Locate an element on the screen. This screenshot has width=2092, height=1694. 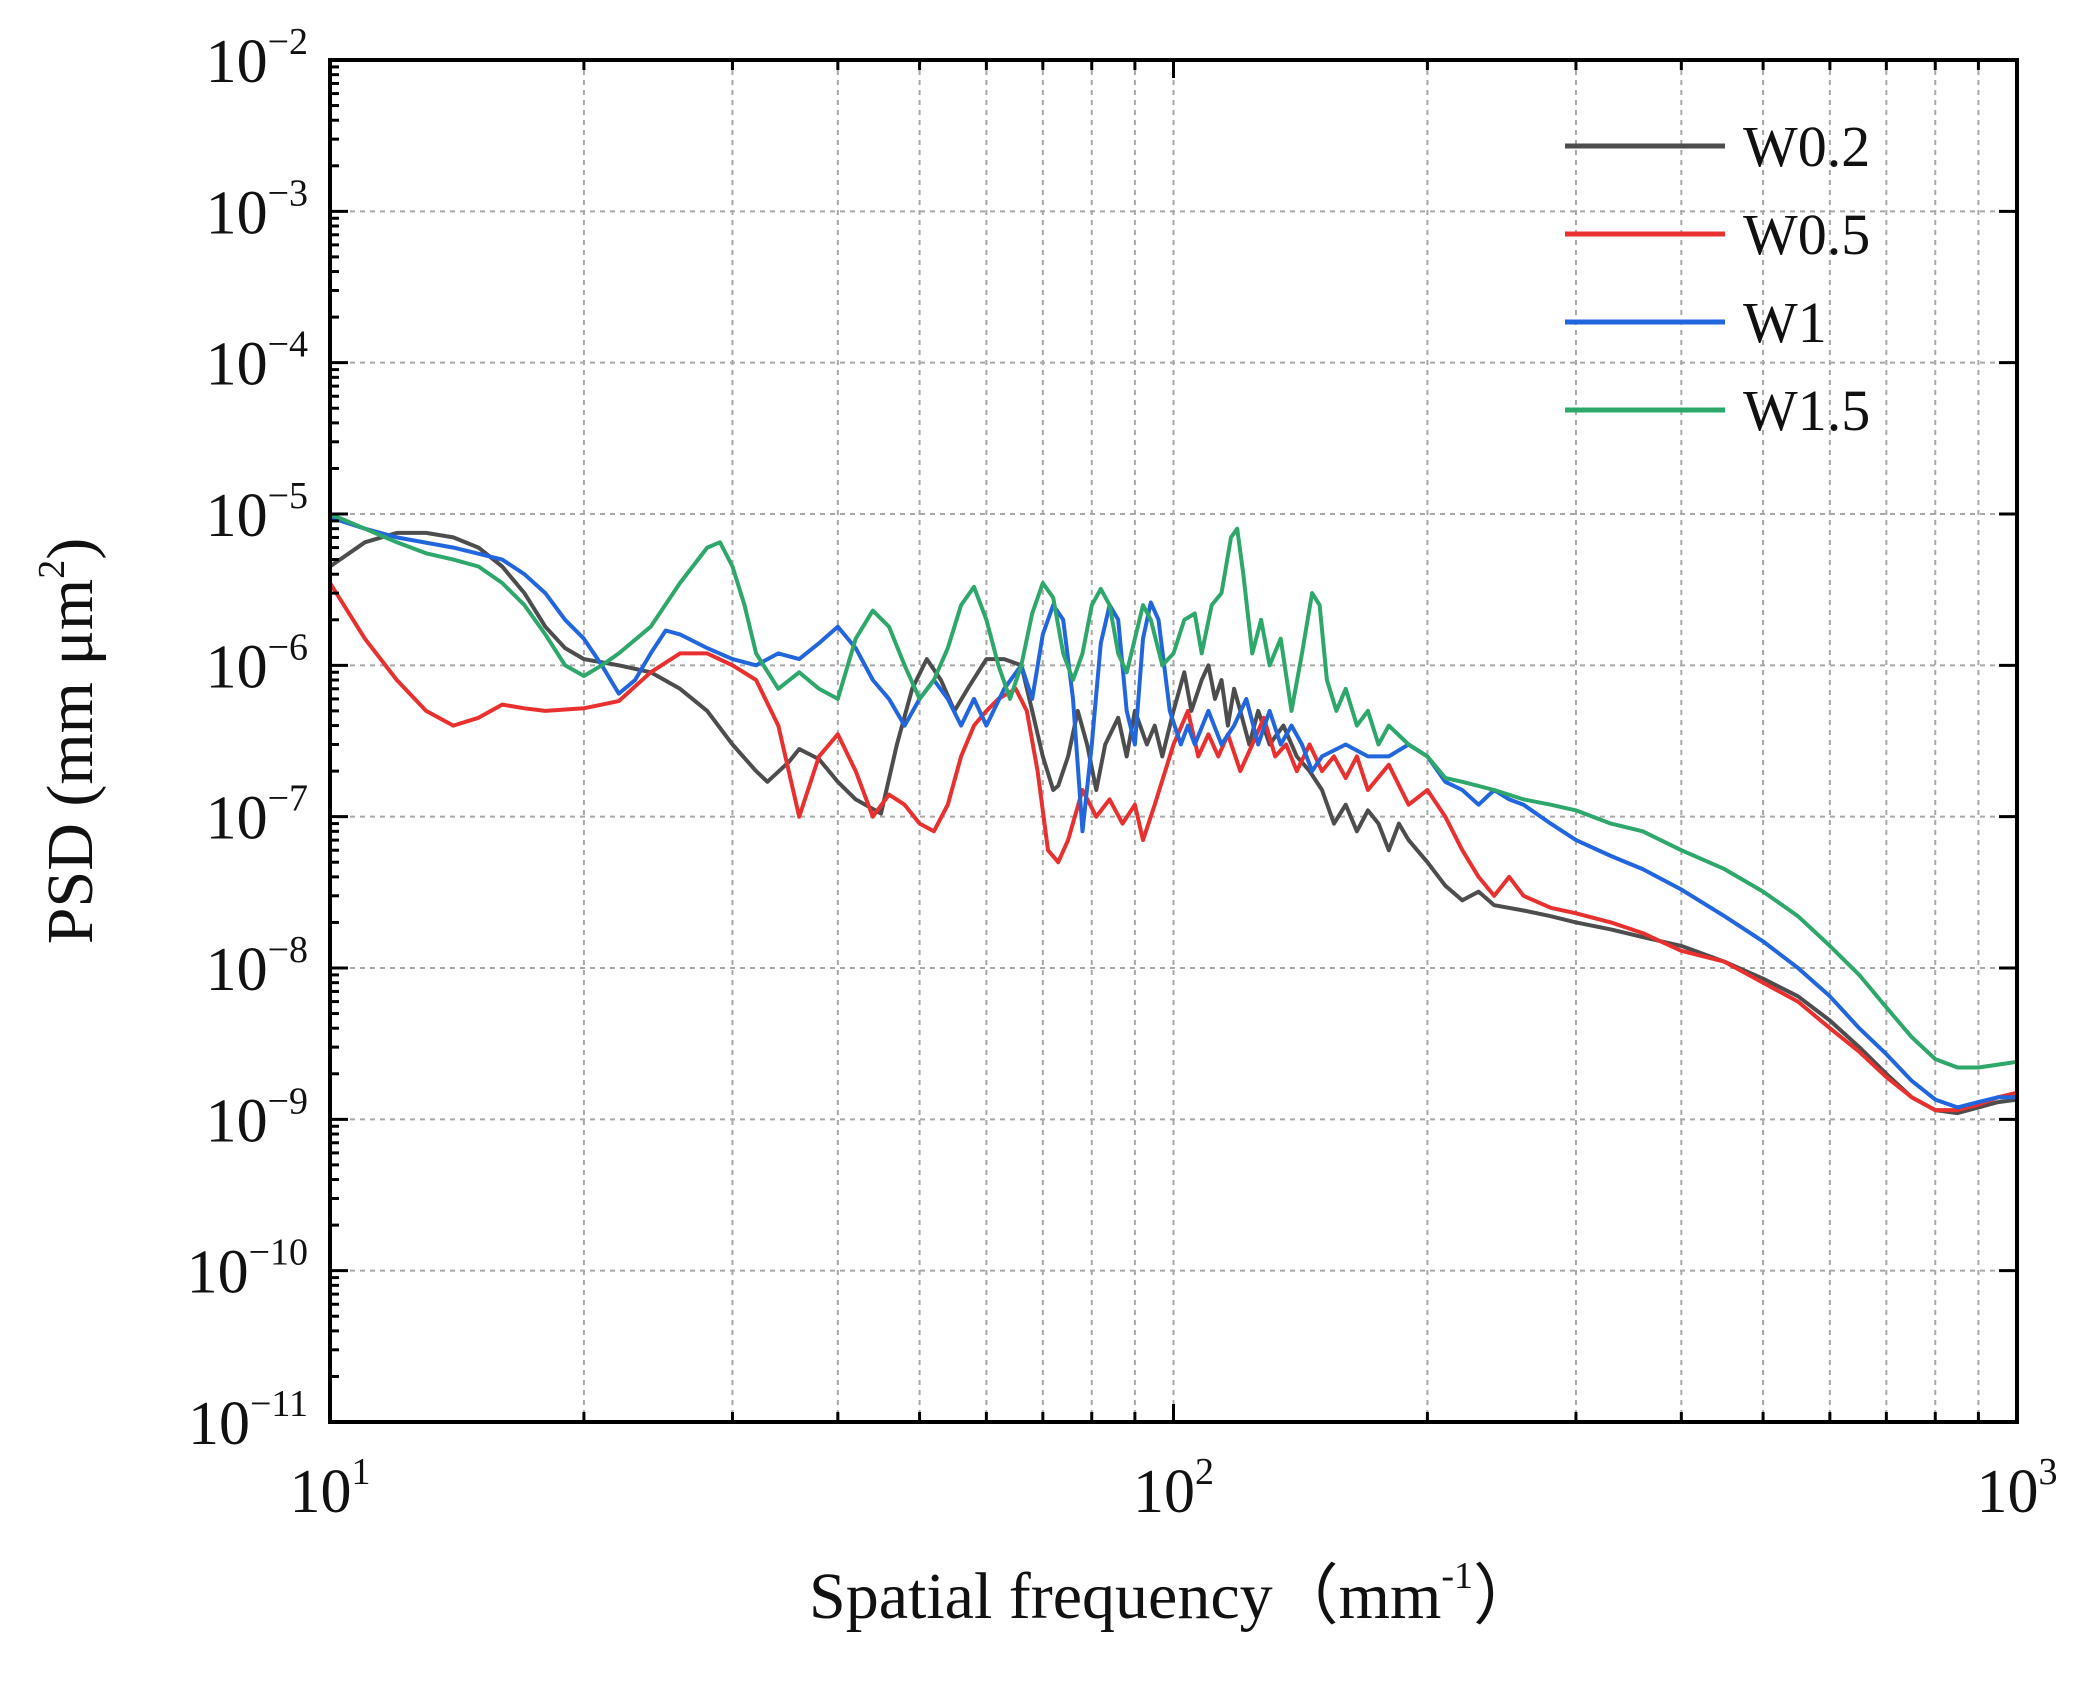
x-tick-labels: 10¹ 10² 10³ is located at coordinates (1174, 1488).